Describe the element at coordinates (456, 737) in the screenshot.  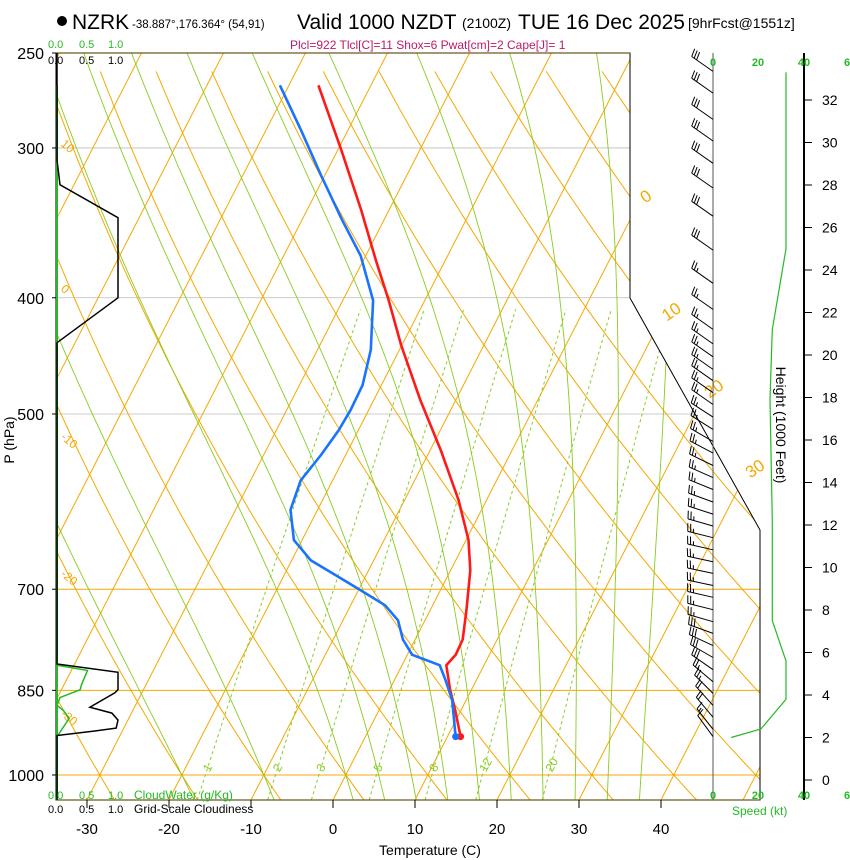
I see `dewpoint-line-surface-dot` at that location.